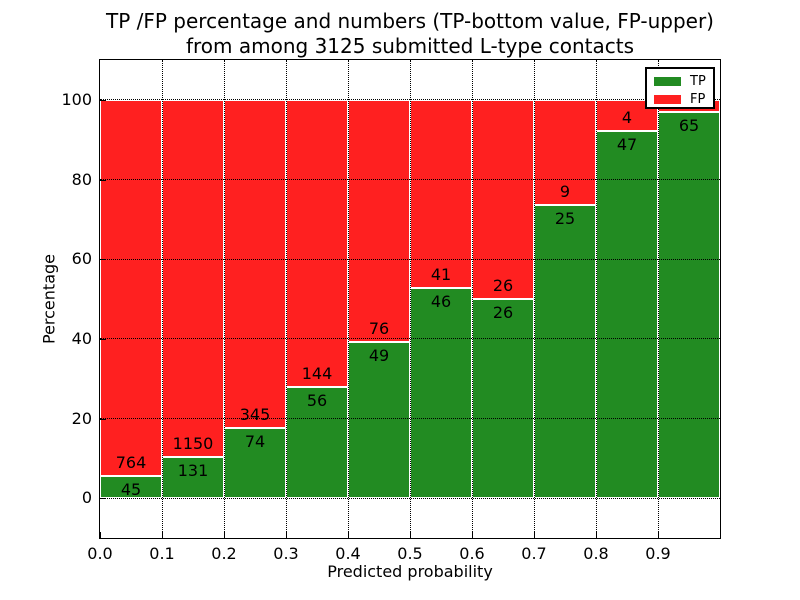 The height and width of the screenshot is (600, 800). What do you see at coordinates (472, 553) in the screenshot?
I see `x-tick-label: 0.6` at bounding box center [472, 553].